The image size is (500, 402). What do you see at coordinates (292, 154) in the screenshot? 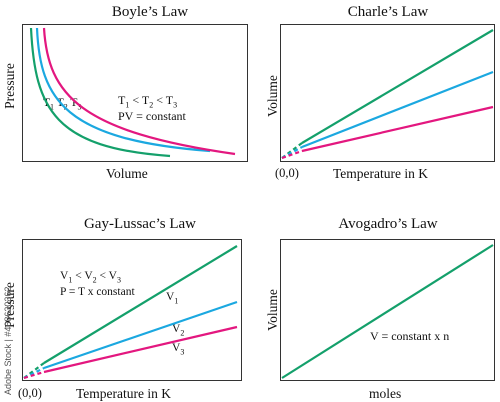
I see `charles-line-shallow-dashed` at bounding box center [292, 154].